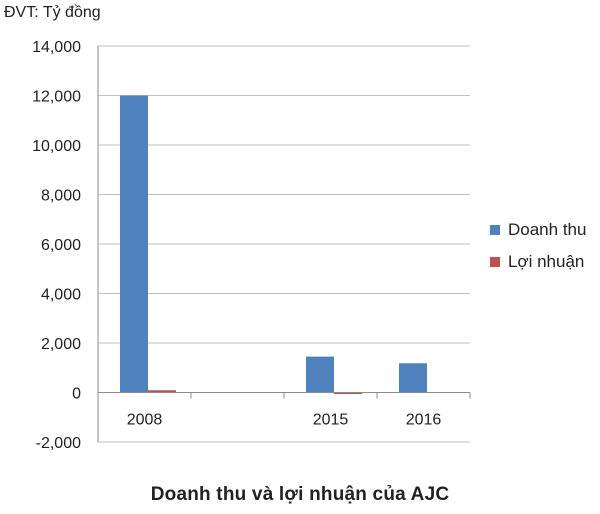 The image size is (600, 514). Describe the element at coordinates (56, 146) in the screenshot. I see `y-tick-label: 10,000` at that location.